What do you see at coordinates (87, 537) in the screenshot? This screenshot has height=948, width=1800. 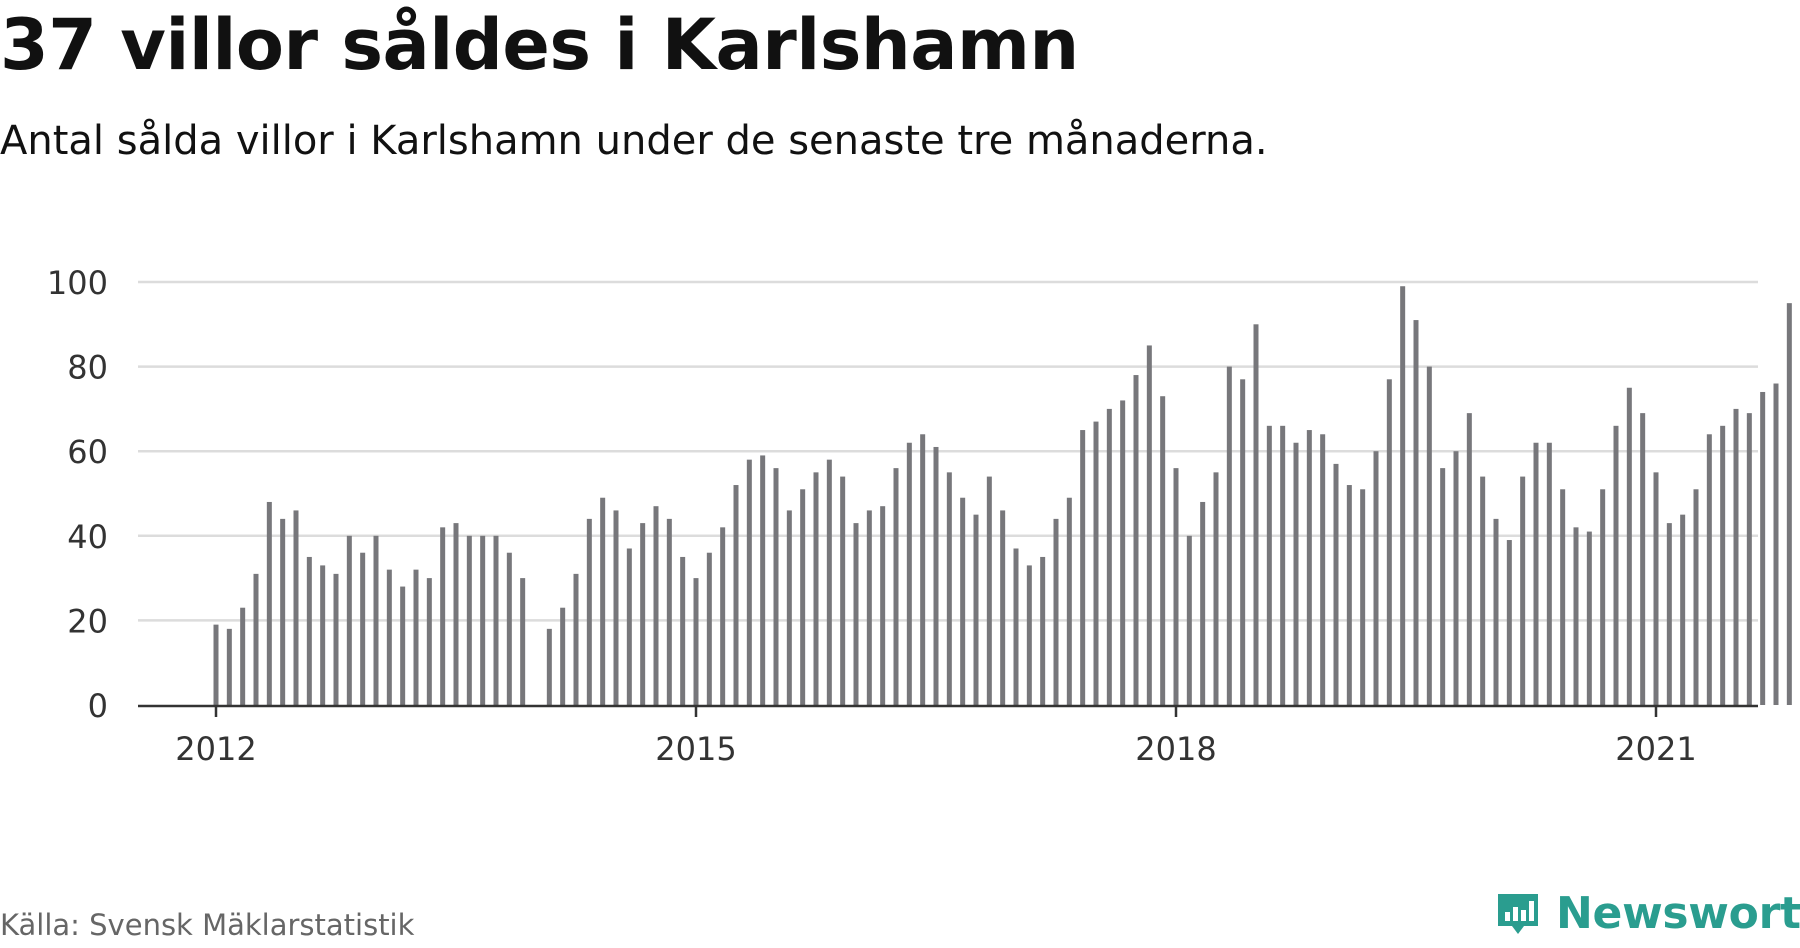 I see `y-tick-label: 40` at bounding box center [87, 537].